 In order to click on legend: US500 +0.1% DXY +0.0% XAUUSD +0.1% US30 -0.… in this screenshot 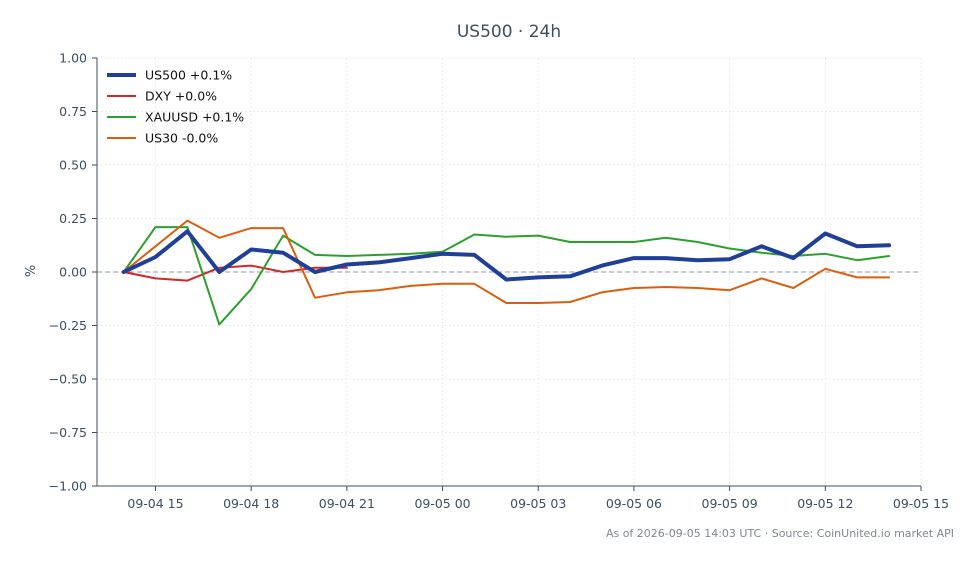, I will do `click(175, 107)`.